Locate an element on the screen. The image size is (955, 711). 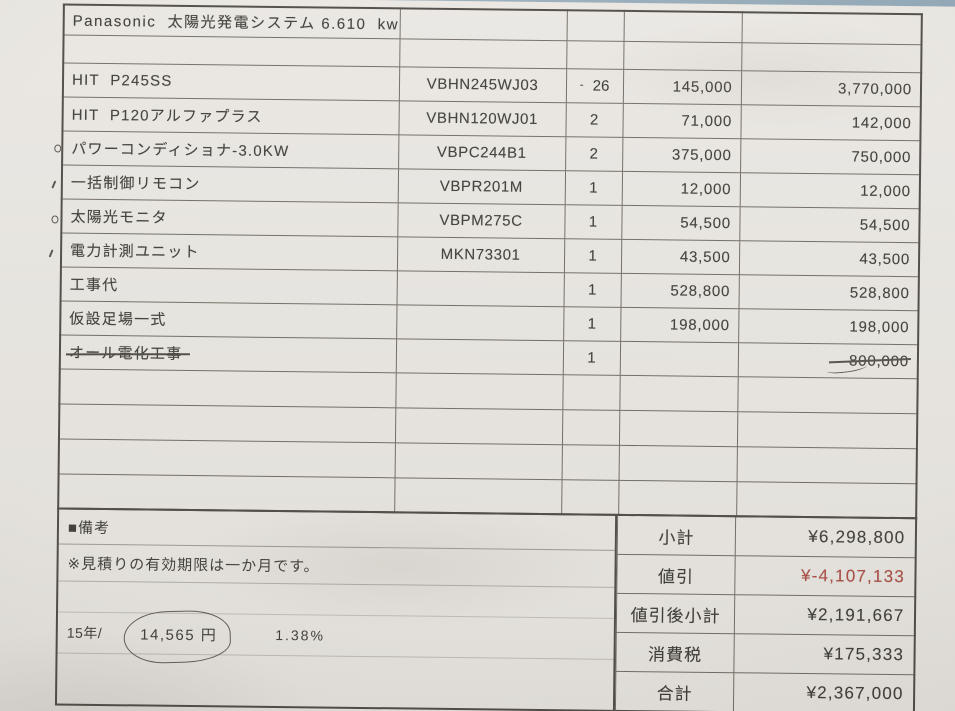
item-name-cell: HIT P245SS is located at coordinates (231, 81).